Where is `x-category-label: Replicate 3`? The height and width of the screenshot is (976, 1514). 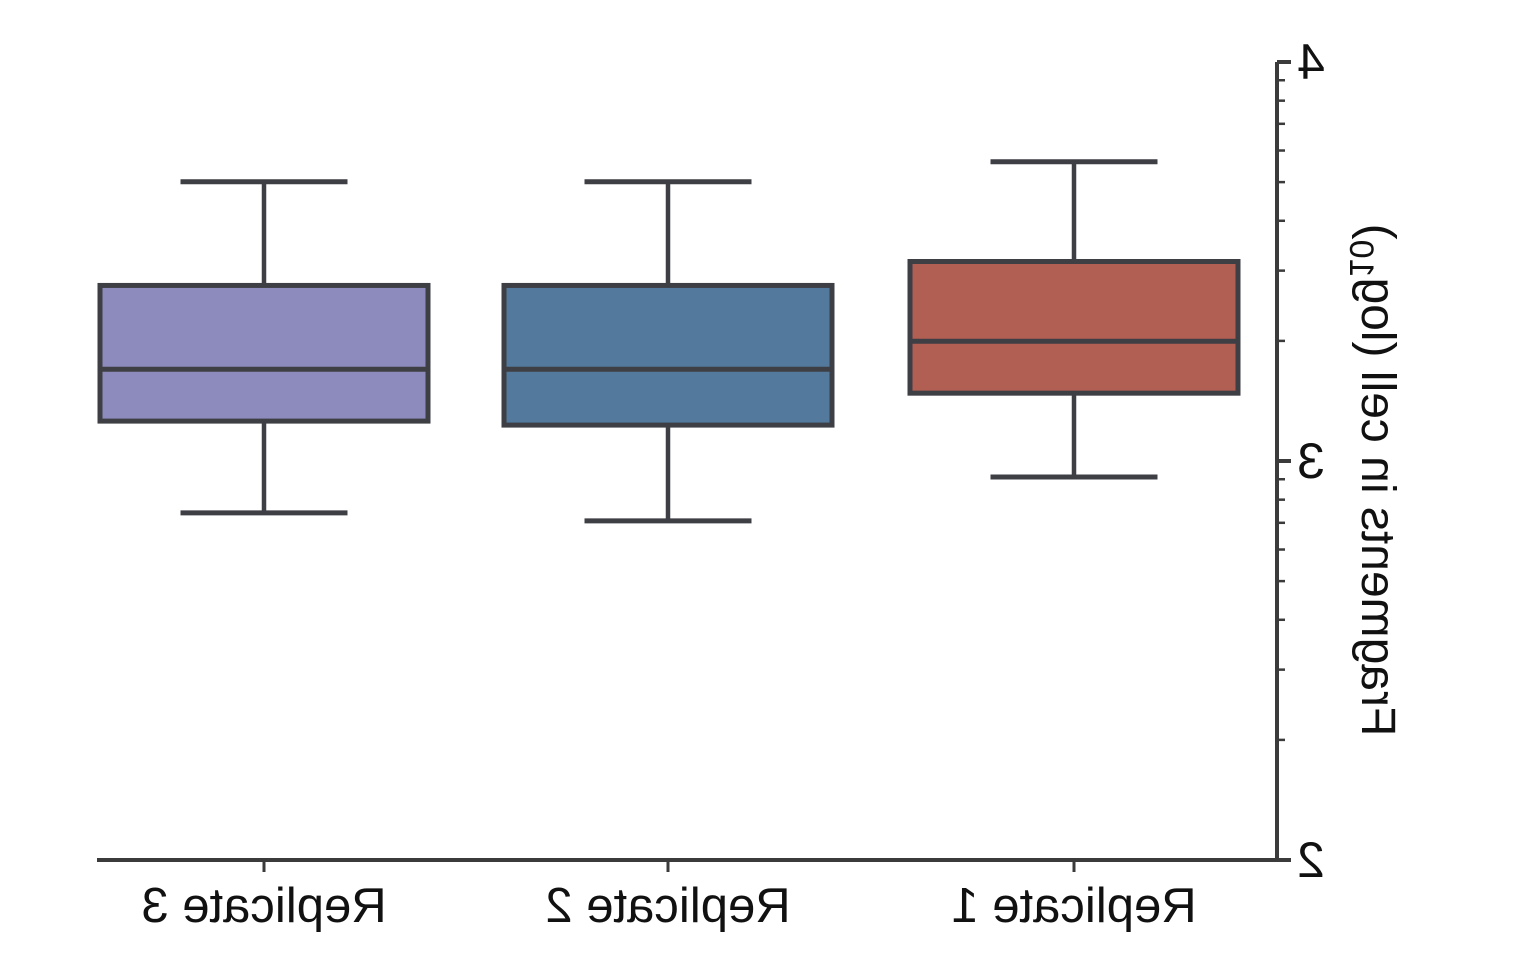 x-category-label: Replicate 3 is located at coordinates (263, 906).